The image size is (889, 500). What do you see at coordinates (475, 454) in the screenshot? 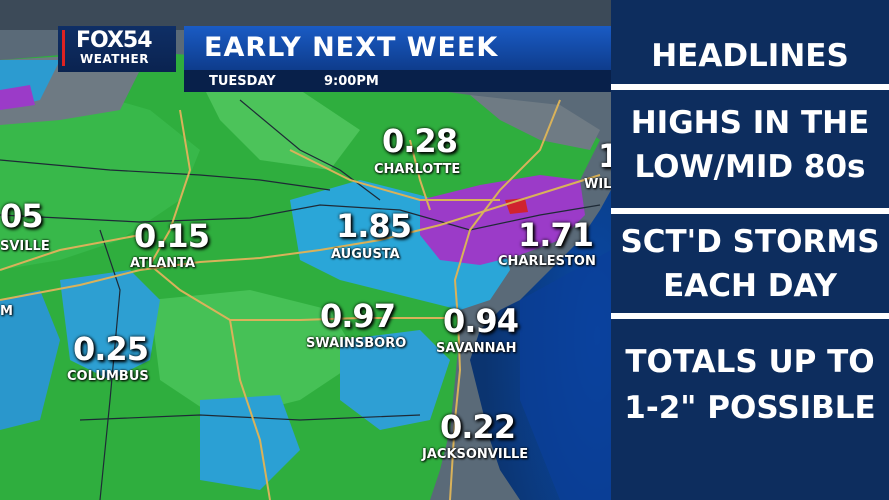
I see `jacksonville-label: JACKSONVILLE` at bounding box center [475, 454].